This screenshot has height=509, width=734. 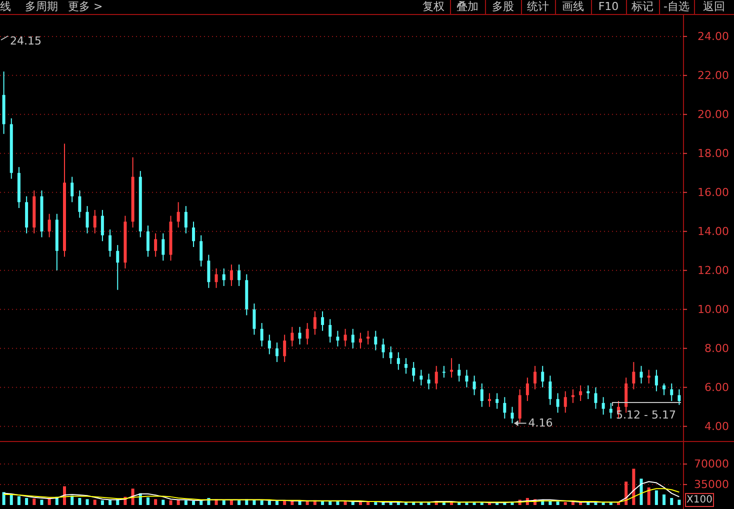 What do you see at coordinates (538, 6) in the screenshot?
I see `text: 统计` at bounding box center [538, 6].